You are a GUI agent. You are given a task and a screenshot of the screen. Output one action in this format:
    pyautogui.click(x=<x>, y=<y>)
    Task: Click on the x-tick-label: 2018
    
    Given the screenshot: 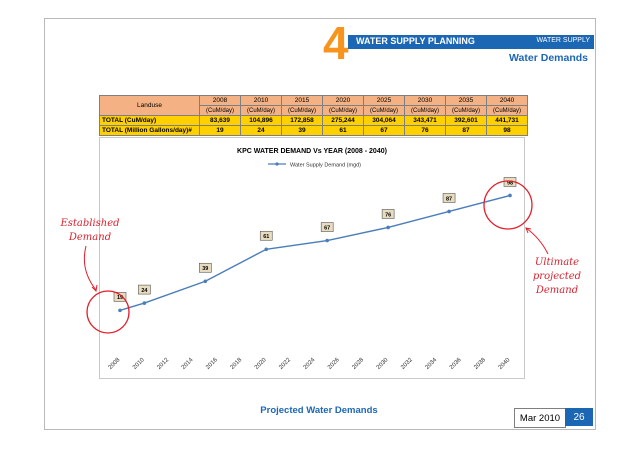 What is the action you would take?
    pyautogui.click(x=237, y=364)
    